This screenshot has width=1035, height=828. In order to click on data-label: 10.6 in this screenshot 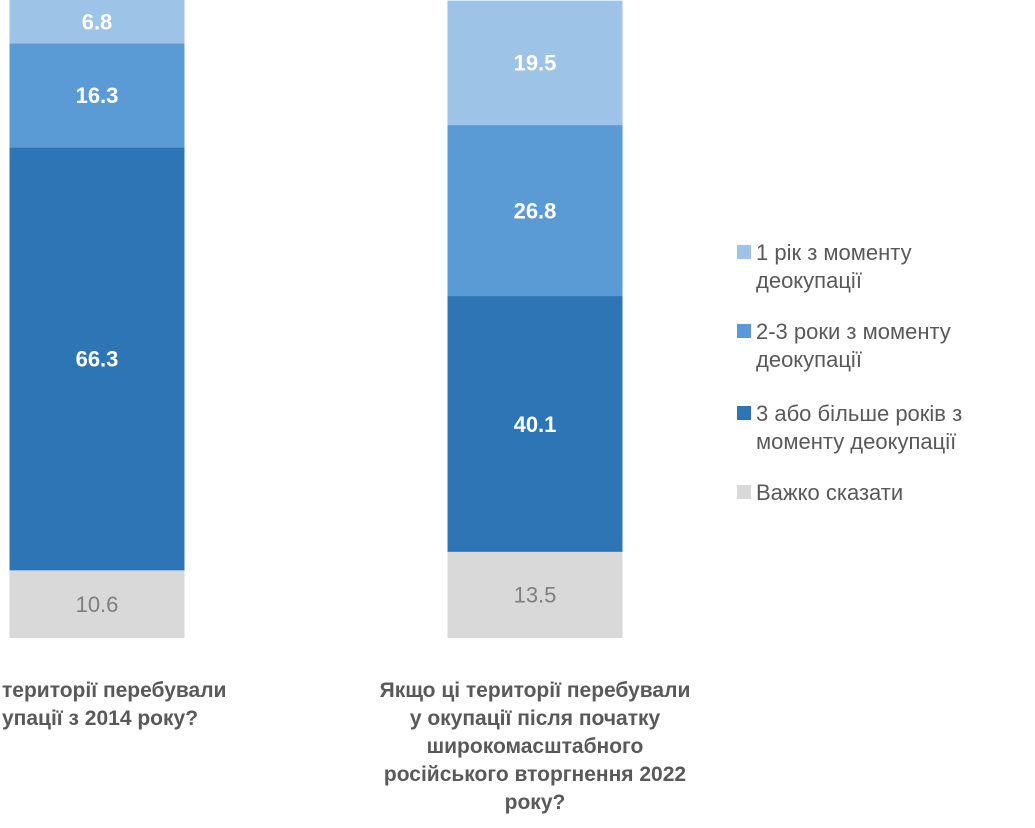, I will do `click(97, 604)`.